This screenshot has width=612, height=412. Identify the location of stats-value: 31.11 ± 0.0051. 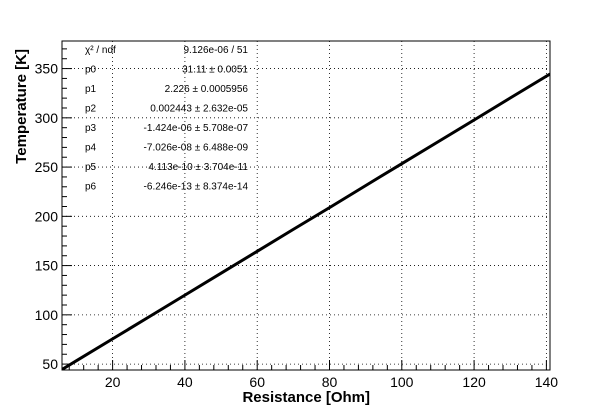
(215, 70).